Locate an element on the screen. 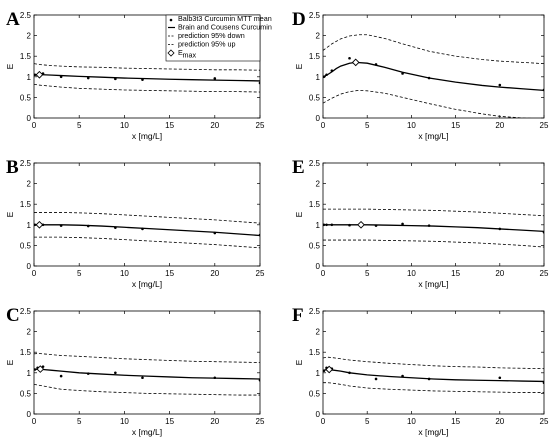 The image size is (550, 443). chart-panel-b: 0 5 10 15 20 25 0 0.5 1 1.5 2 2.5 x [mg/L] E B is located at coordinates (135, 223).